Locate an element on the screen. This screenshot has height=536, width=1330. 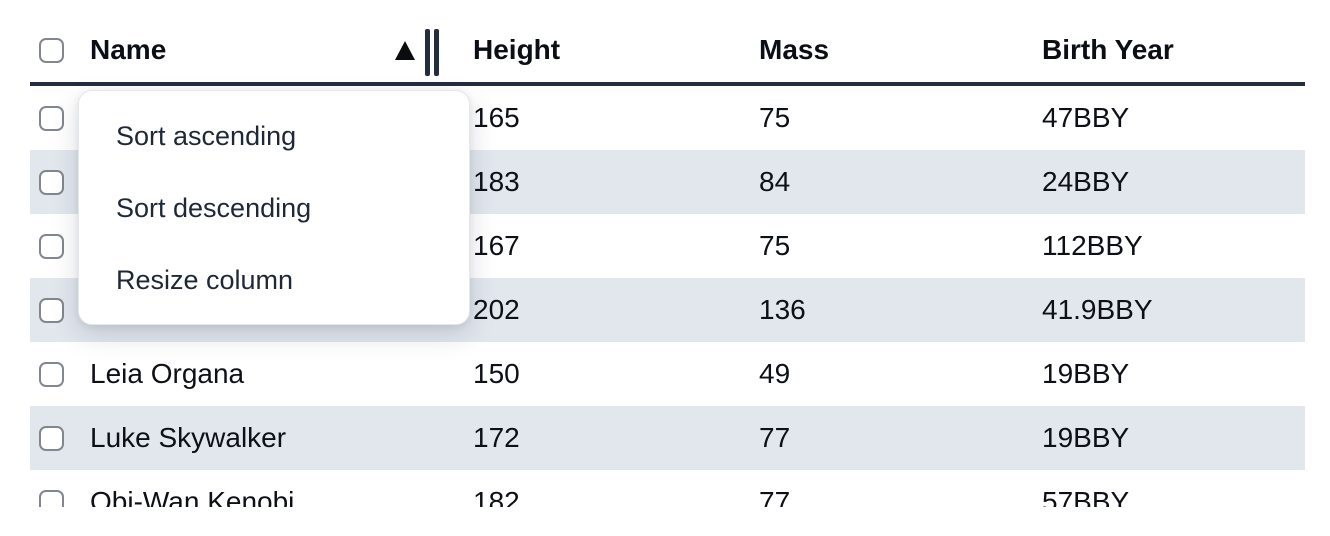
cell-mass: 136 is located at coordinates (782, 309).